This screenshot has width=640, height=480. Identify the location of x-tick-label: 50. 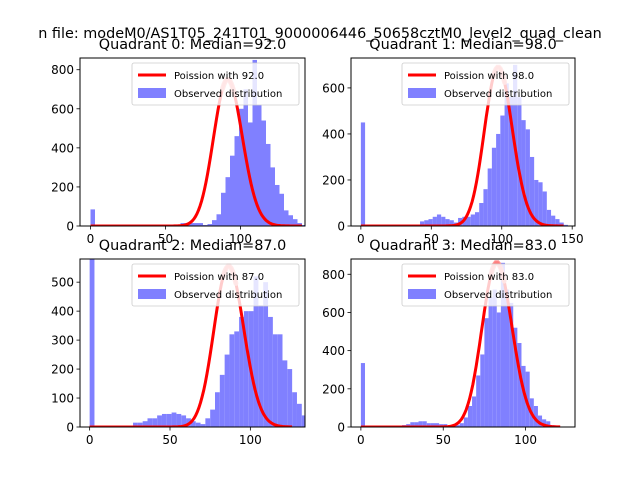
(443, 440).